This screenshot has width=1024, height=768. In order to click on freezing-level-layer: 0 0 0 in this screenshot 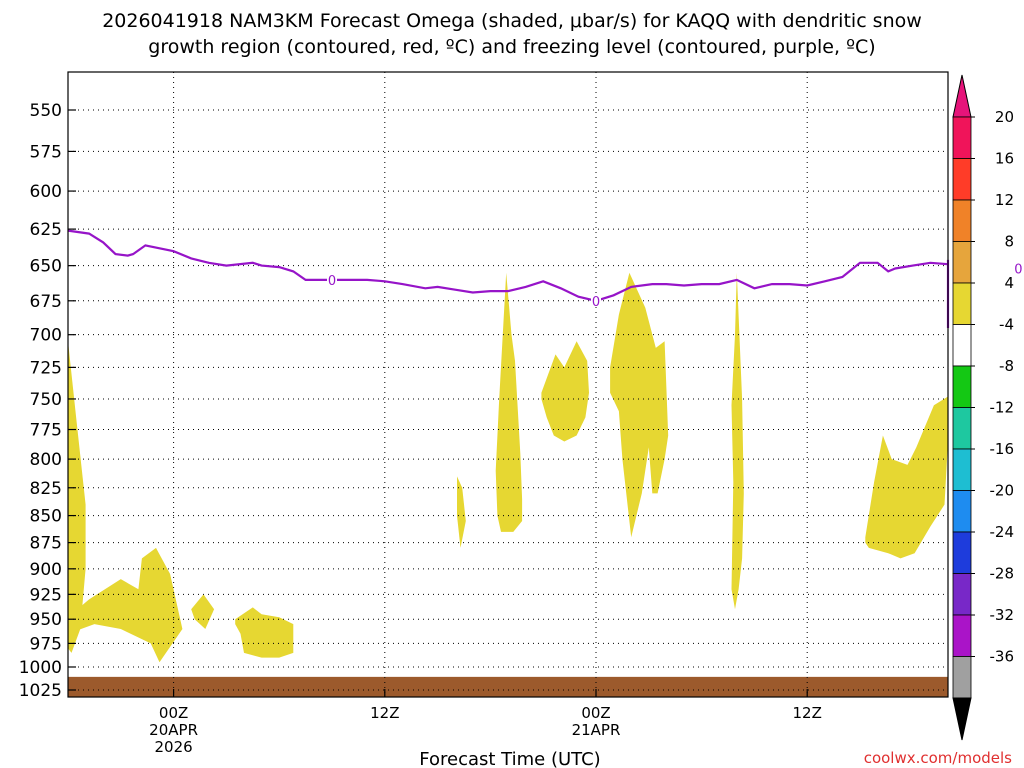, I will do `click(545, 278)`.